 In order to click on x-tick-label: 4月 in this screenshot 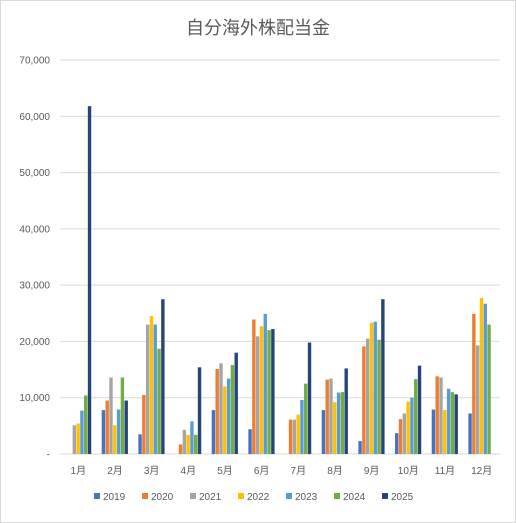, I will do `click(189, 471)`.